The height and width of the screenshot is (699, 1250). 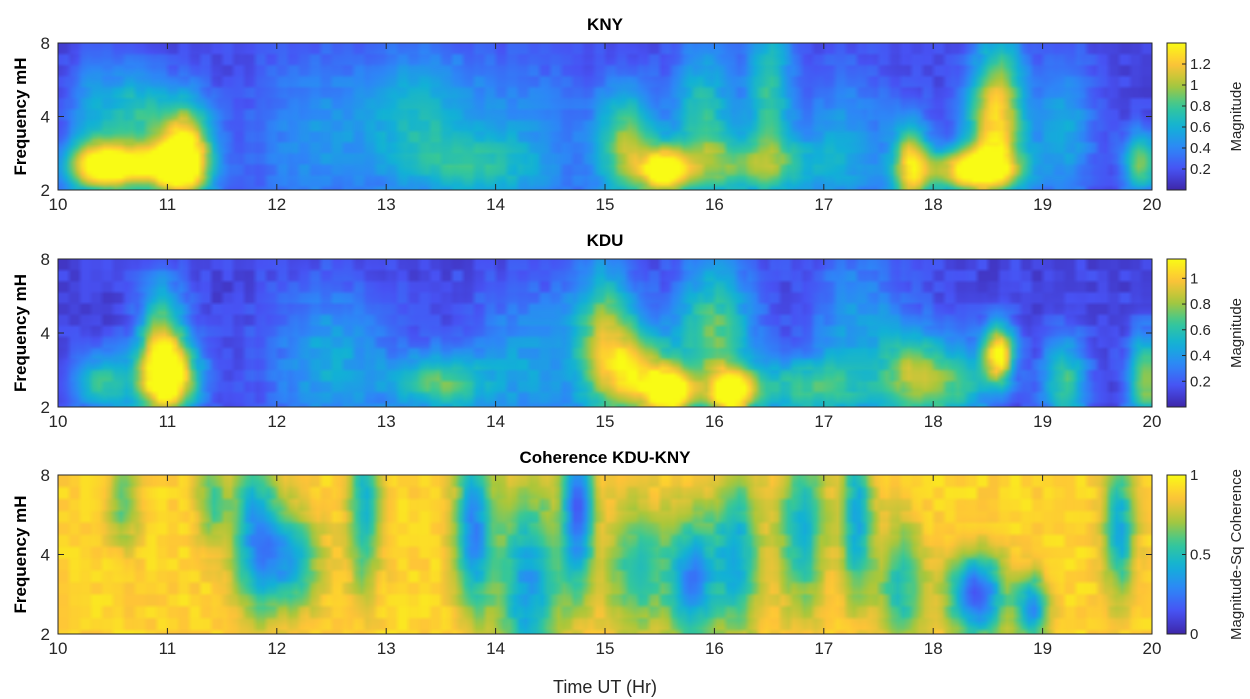 I want to click on colorbar-label: Magnitude-Sq Coherence, so click(x=1236, y=554).